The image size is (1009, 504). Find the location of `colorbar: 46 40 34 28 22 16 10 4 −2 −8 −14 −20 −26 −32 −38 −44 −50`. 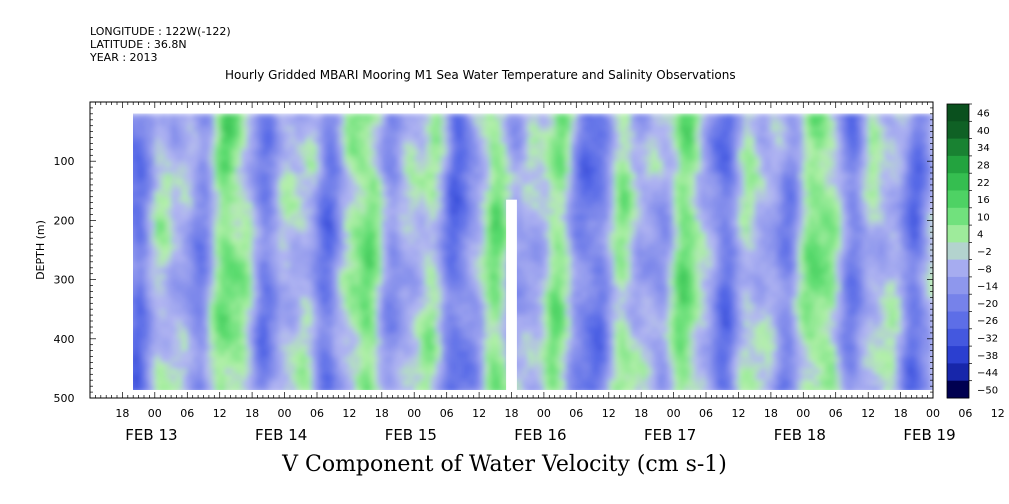

colorbar: 46 40 34 28 22 16 10 4 −2 −8 −14 −20 −26 −32 −38 −44 −50 is located at coordinates (972, 251).